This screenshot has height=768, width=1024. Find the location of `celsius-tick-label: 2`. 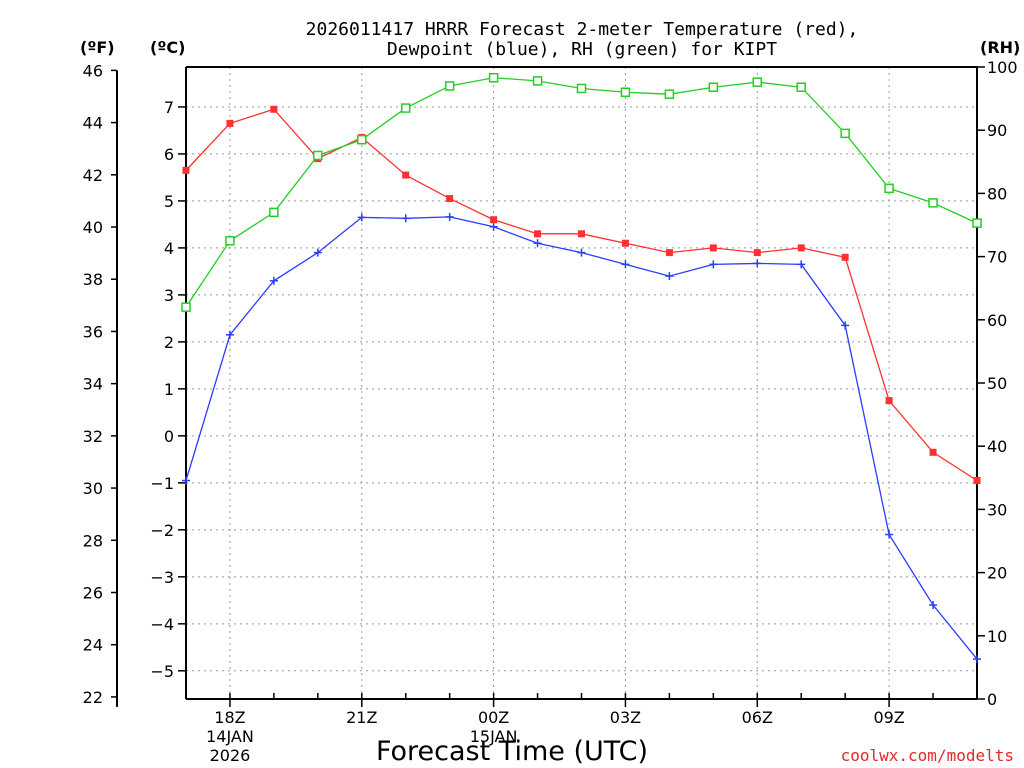

celsius-tick-label: 2 is located at coordinates (169, 342).